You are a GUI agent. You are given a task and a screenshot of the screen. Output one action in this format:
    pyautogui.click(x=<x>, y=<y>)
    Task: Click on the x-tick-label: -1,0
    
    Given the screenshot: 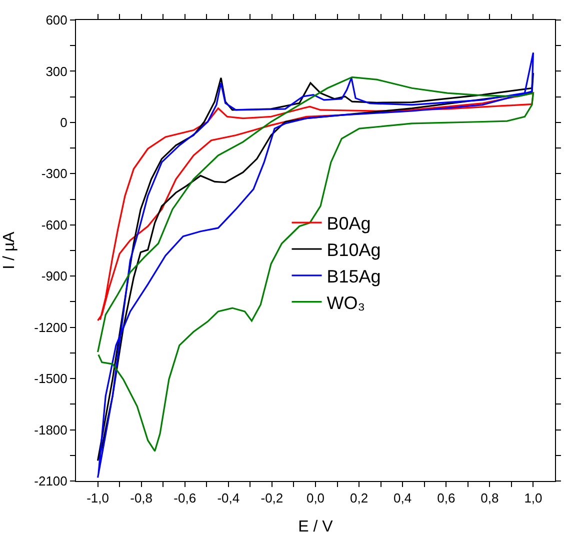 What is the action you would take?
    pyautogui.click(x=97, y=498)
    